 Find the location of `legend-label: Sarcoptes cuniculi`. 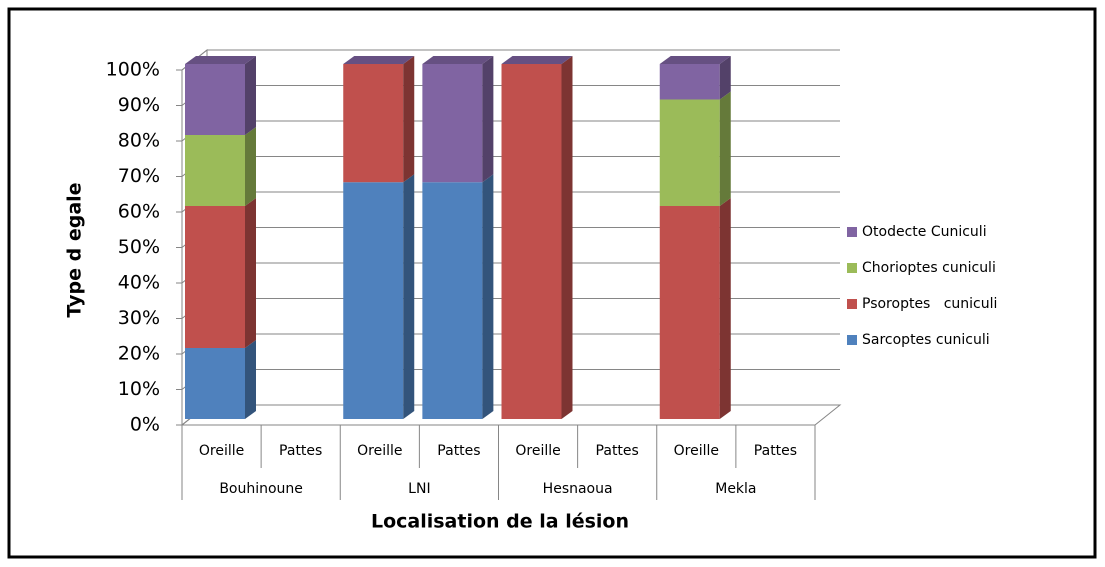

legend-label: Sarcoptes cuniculi is located at coordinates (926, 340).